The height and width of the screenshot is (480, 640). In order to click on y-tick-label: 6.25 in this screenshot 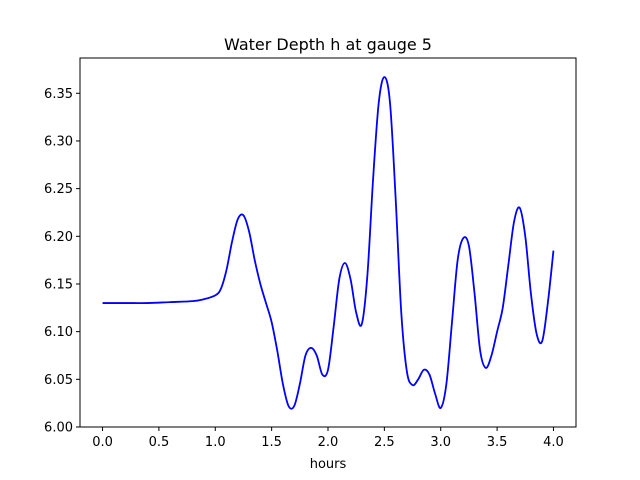, I will do `click(58, 189)`.